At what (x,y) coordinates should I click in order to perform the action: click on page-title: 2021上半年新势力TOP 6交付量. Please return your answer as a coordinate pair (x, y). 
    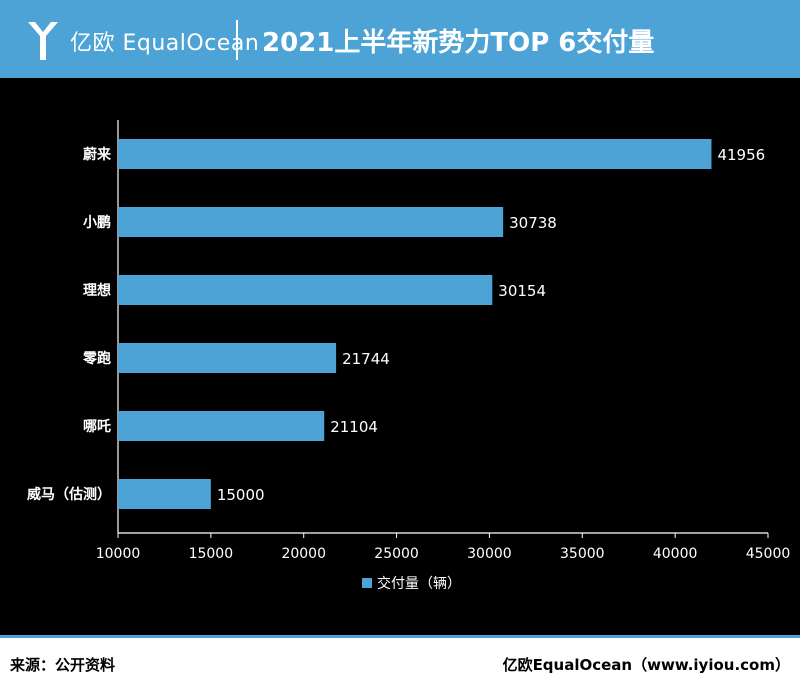
    Looking at the image, I should click on (458, 43).